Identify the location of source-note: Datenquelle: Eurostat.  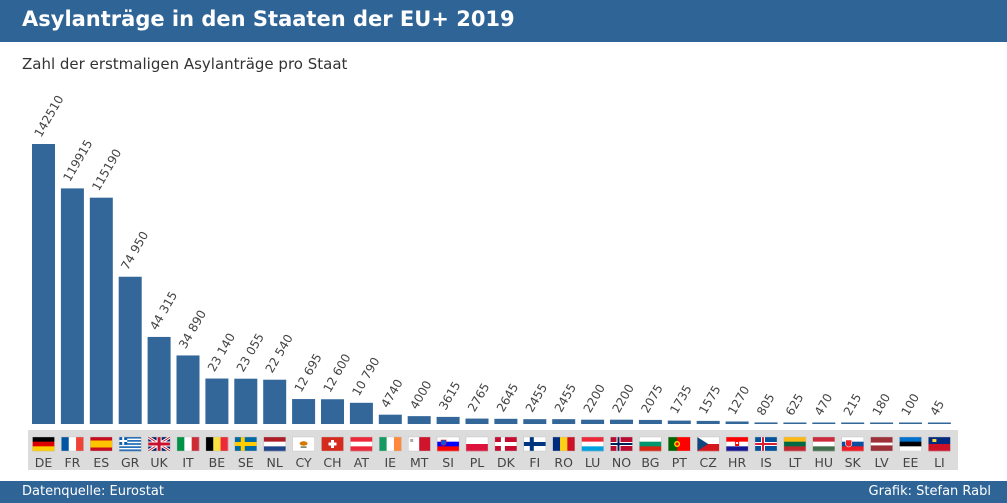
(93, 491).